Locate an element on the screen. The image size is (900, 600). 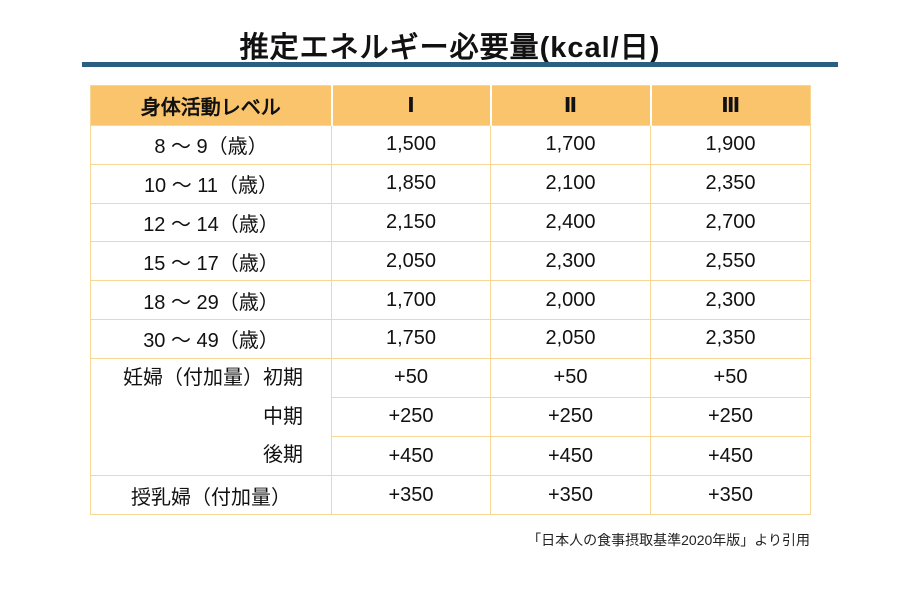
table-row: 8 ～ 9（歳） 1,500 1,700 1,900 is located at coordinates (450, 145).